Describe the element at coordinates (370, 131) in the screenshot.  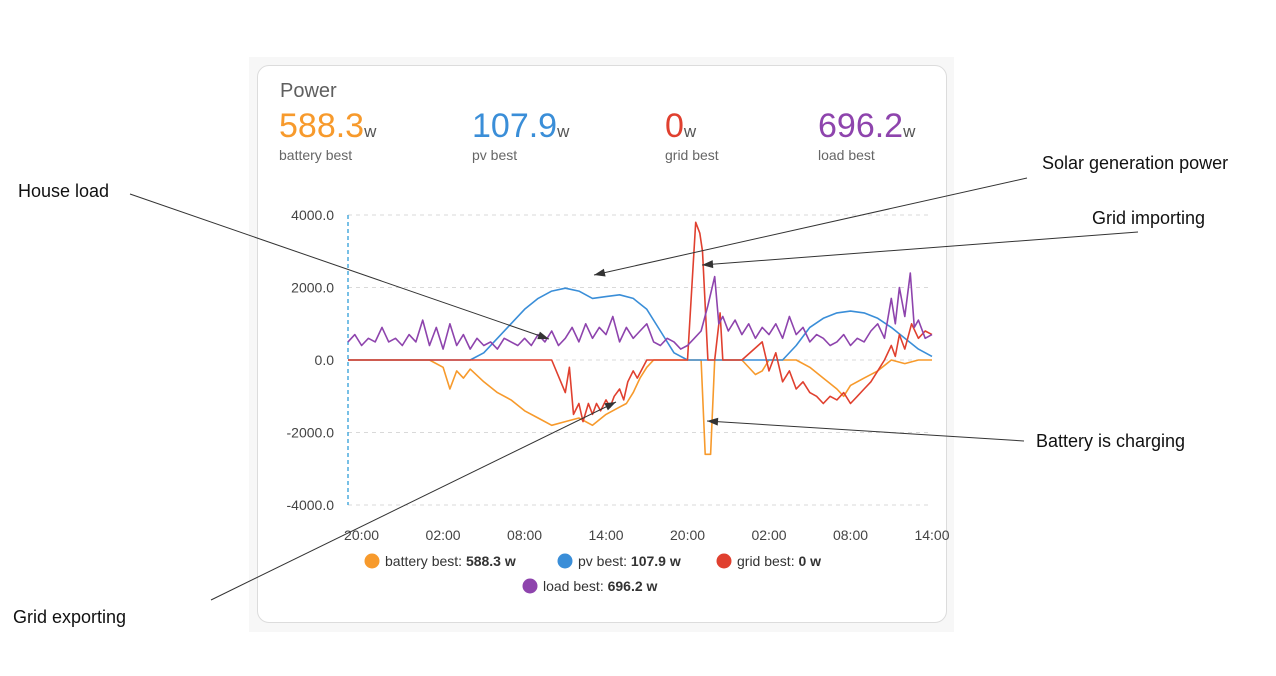
I see `stat-battery-unit: w` at that location.